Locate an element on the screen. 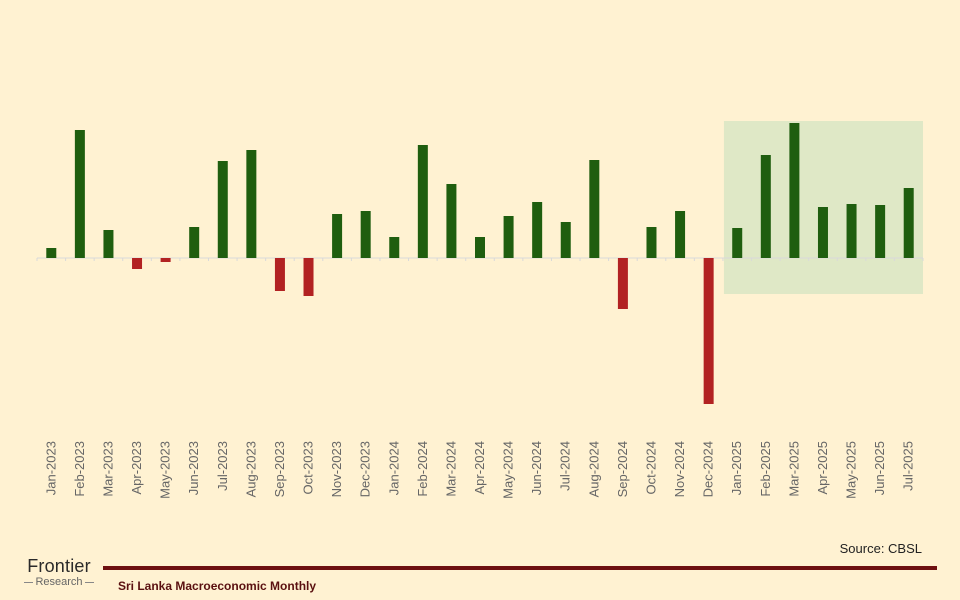 Image resolution: width=960 pixels, height=600 pixels. logo-sub-text: Research is located at coordinates (59, 582).